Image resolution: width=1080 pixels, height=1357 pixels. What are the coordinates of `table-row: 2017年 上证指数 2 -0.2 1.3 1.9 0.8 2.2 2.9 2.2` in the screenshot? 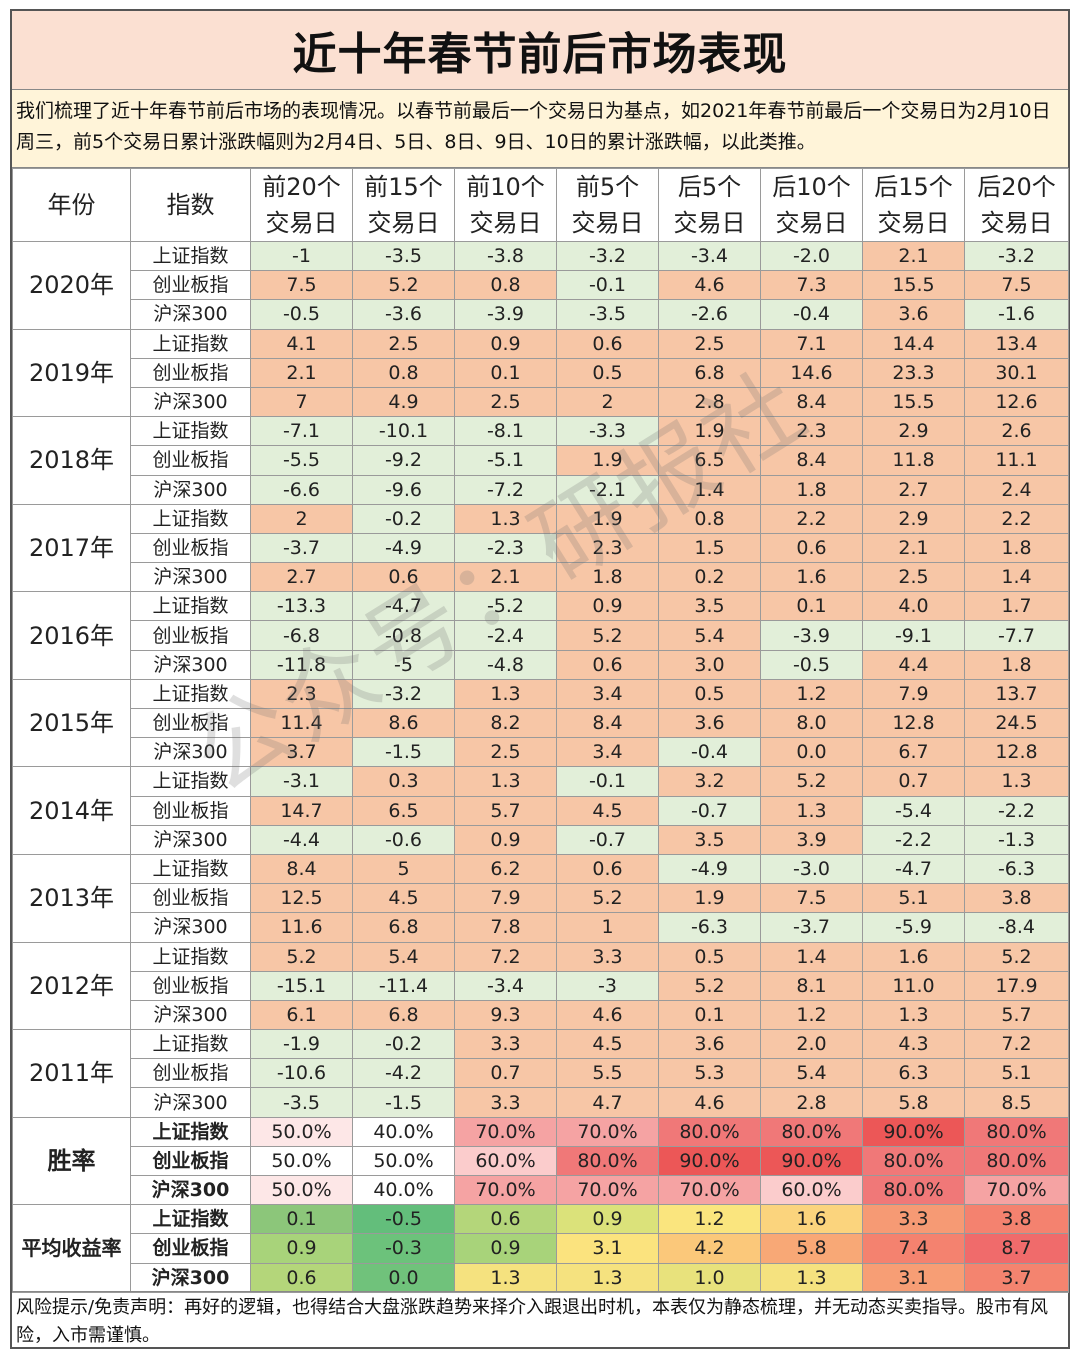 It's located at (540, 548).